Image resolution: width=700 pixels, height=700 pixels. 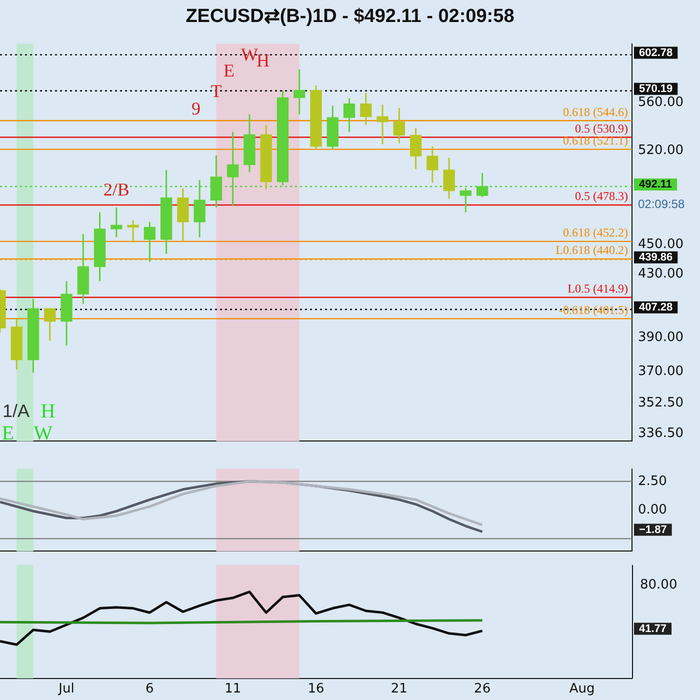 What do you see at coordinates (652, 510) in the screenshot?
I see `y-tick-label: 0.00` at bounding box center [652, 510].